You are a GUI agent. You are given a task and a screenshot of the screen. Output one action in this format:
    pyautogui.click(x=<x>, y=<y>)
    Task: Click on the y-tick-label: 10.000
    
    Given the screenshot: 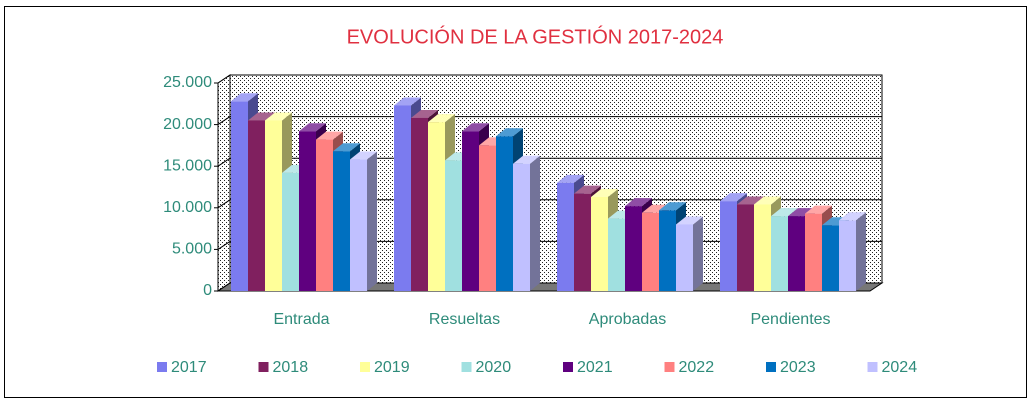 What is the action you would take?
    pyautogui.click(x=187, y=207)
    